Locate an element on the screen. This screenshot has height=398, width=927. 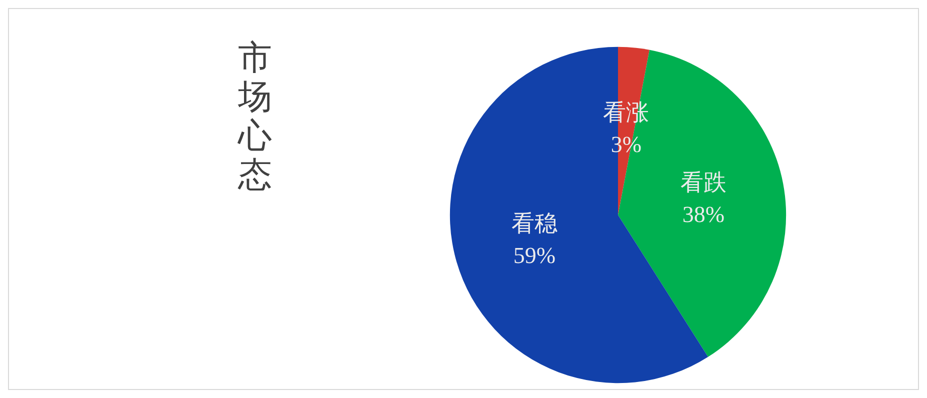
slice-label: 看稳 is located at coordinates (534, 223).